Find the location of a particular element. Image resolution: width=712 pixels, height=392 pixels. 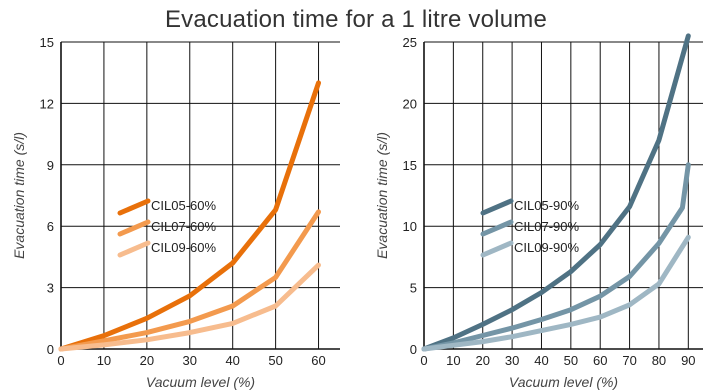

legend-label: CIL07-60% is located at coordinates (183, 226).